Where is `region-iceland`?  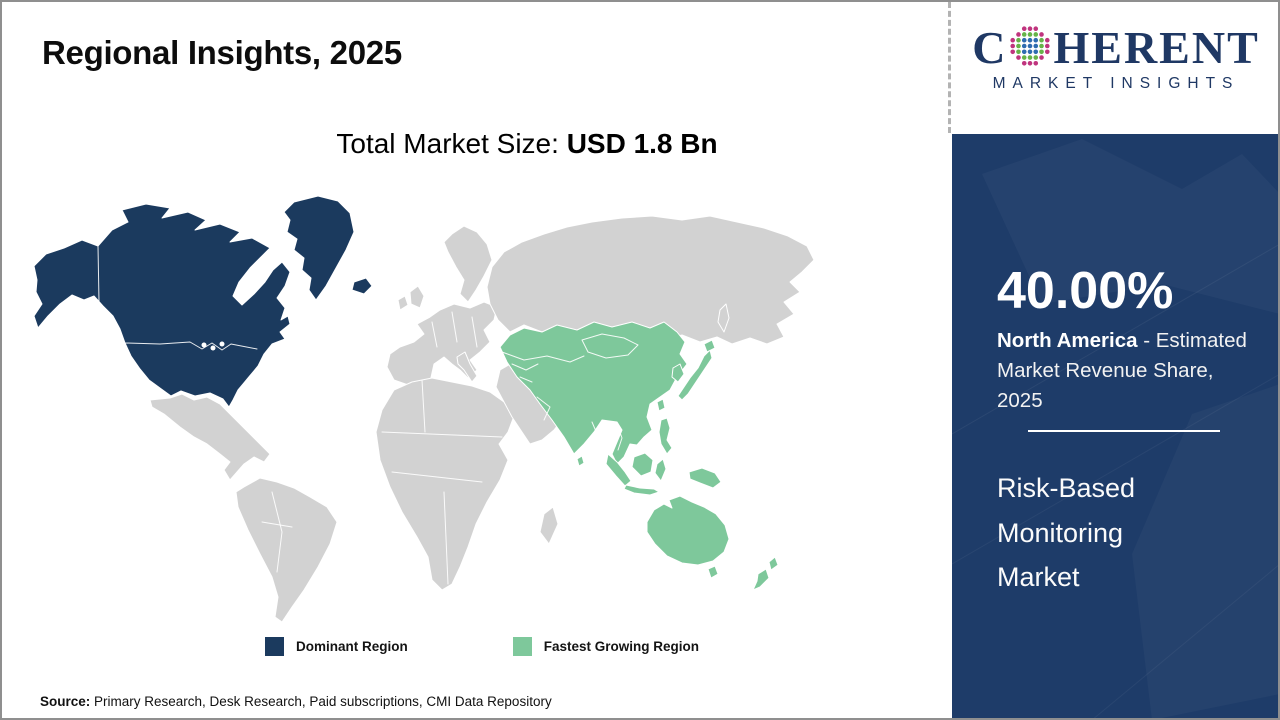
region-iceland is located at coordinates (362, 286).